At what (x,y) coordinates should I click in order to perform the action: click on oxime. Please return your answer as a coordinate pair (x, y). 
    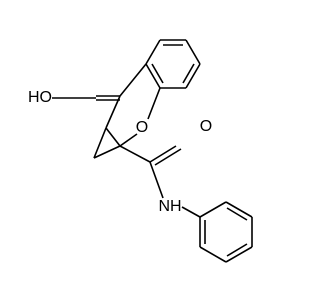
    Looking at the image, I should click on (86, 98).